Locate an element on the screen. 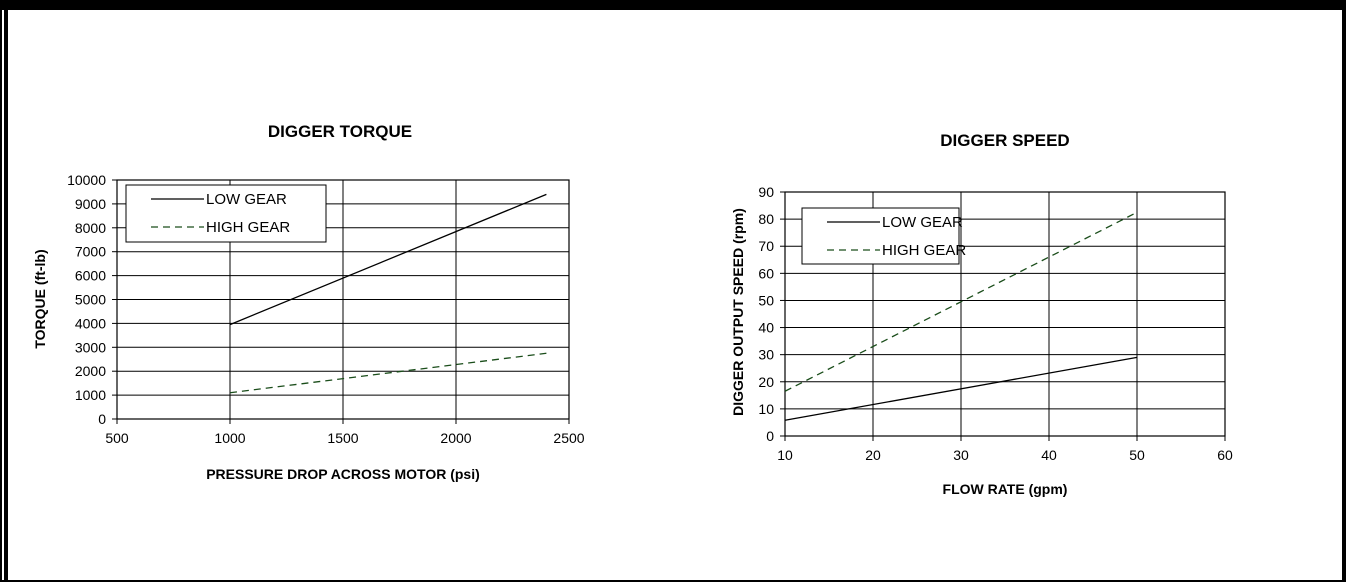 The image size is (1346, 582). chart2-x-tick-label: 10 is located at coordinates (785, 455).